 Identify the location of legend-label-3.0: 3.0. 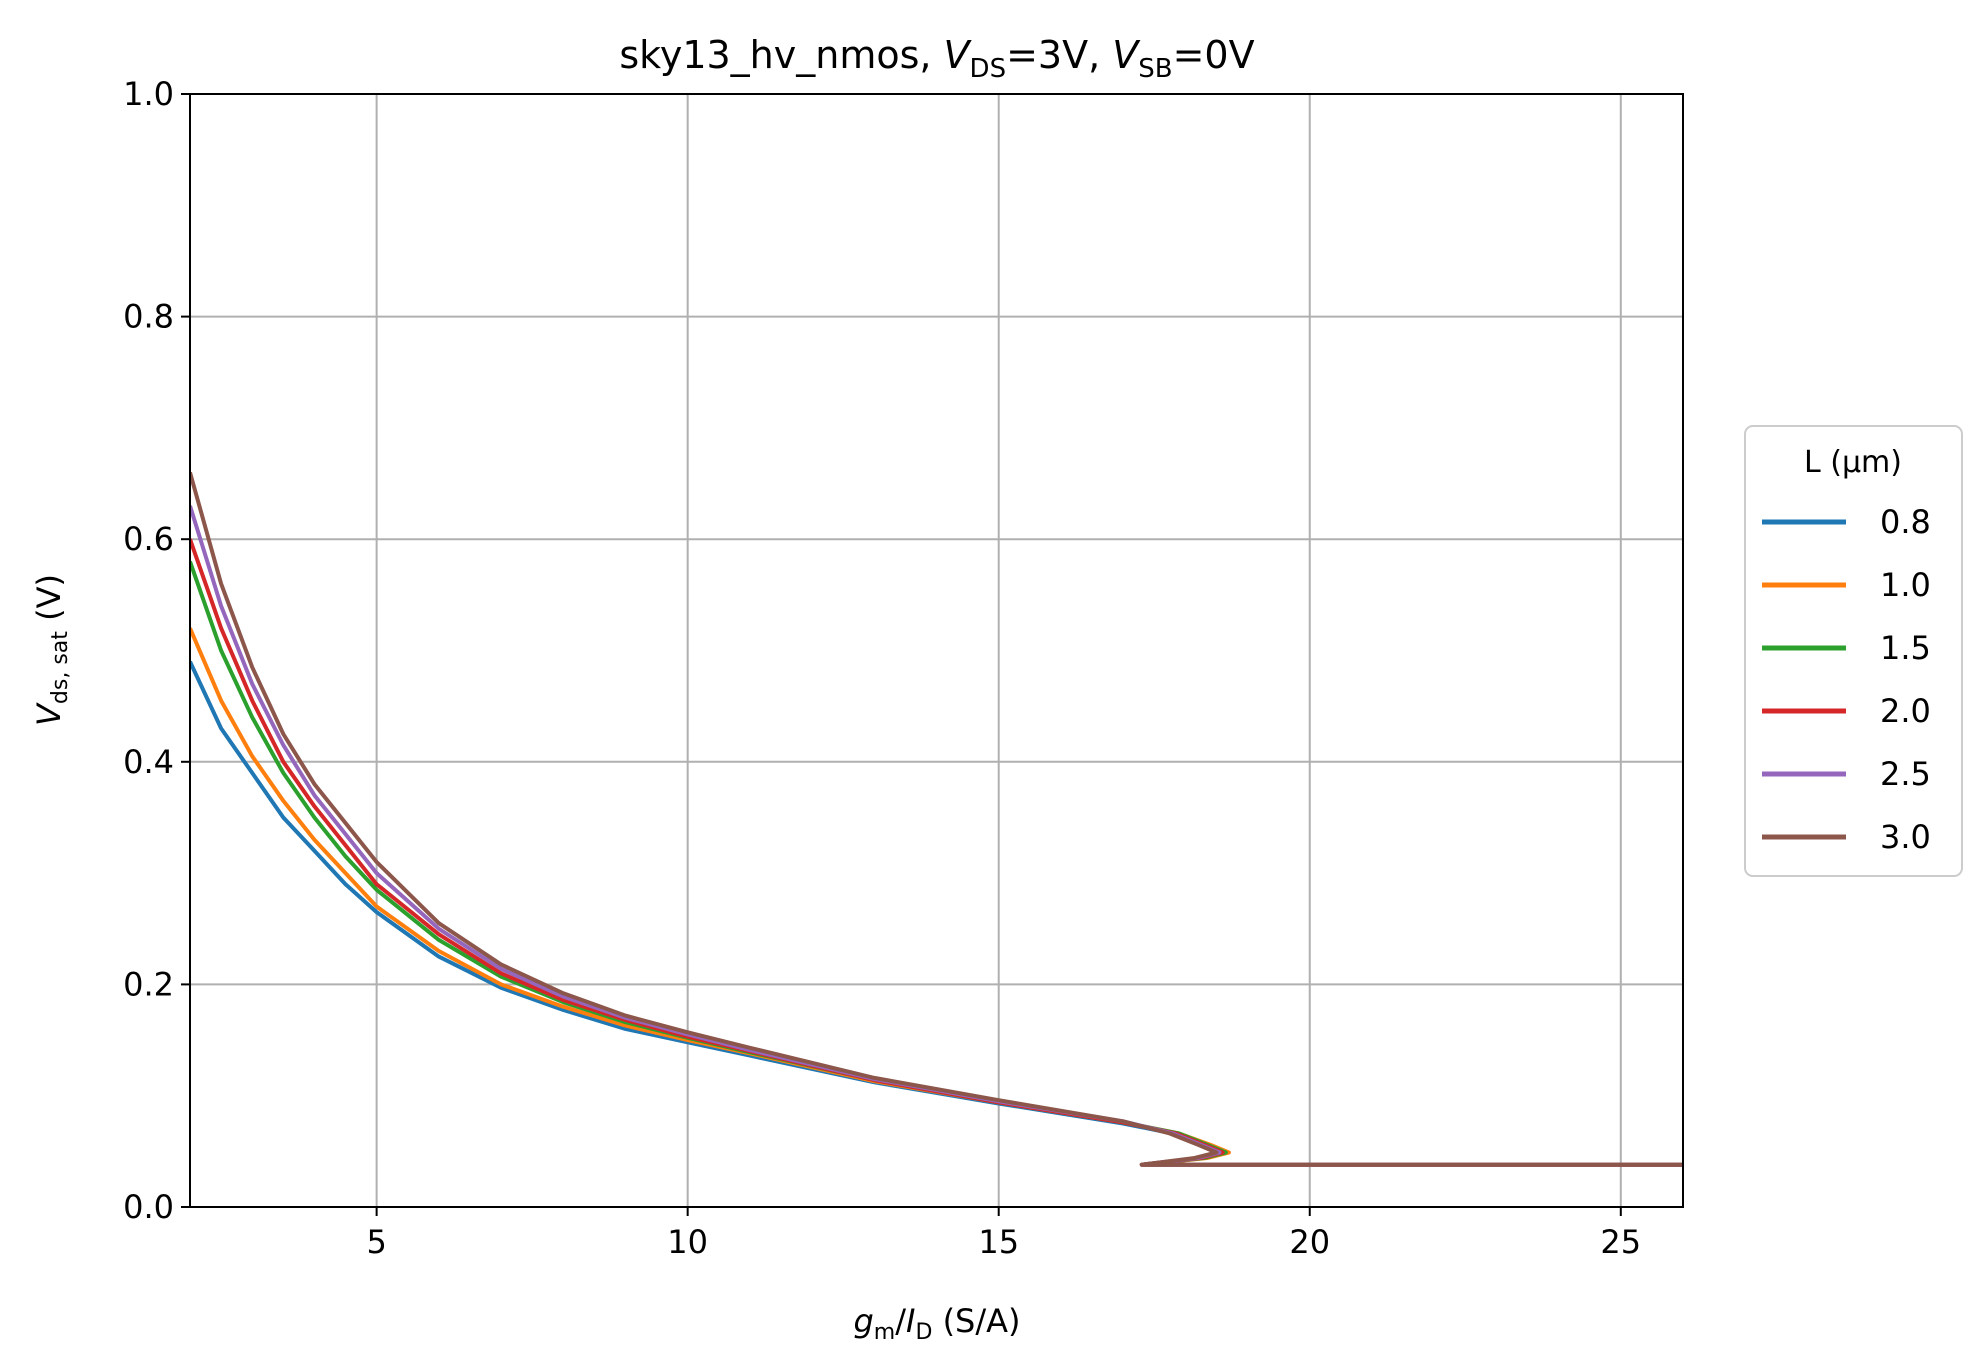
(1905, 837).